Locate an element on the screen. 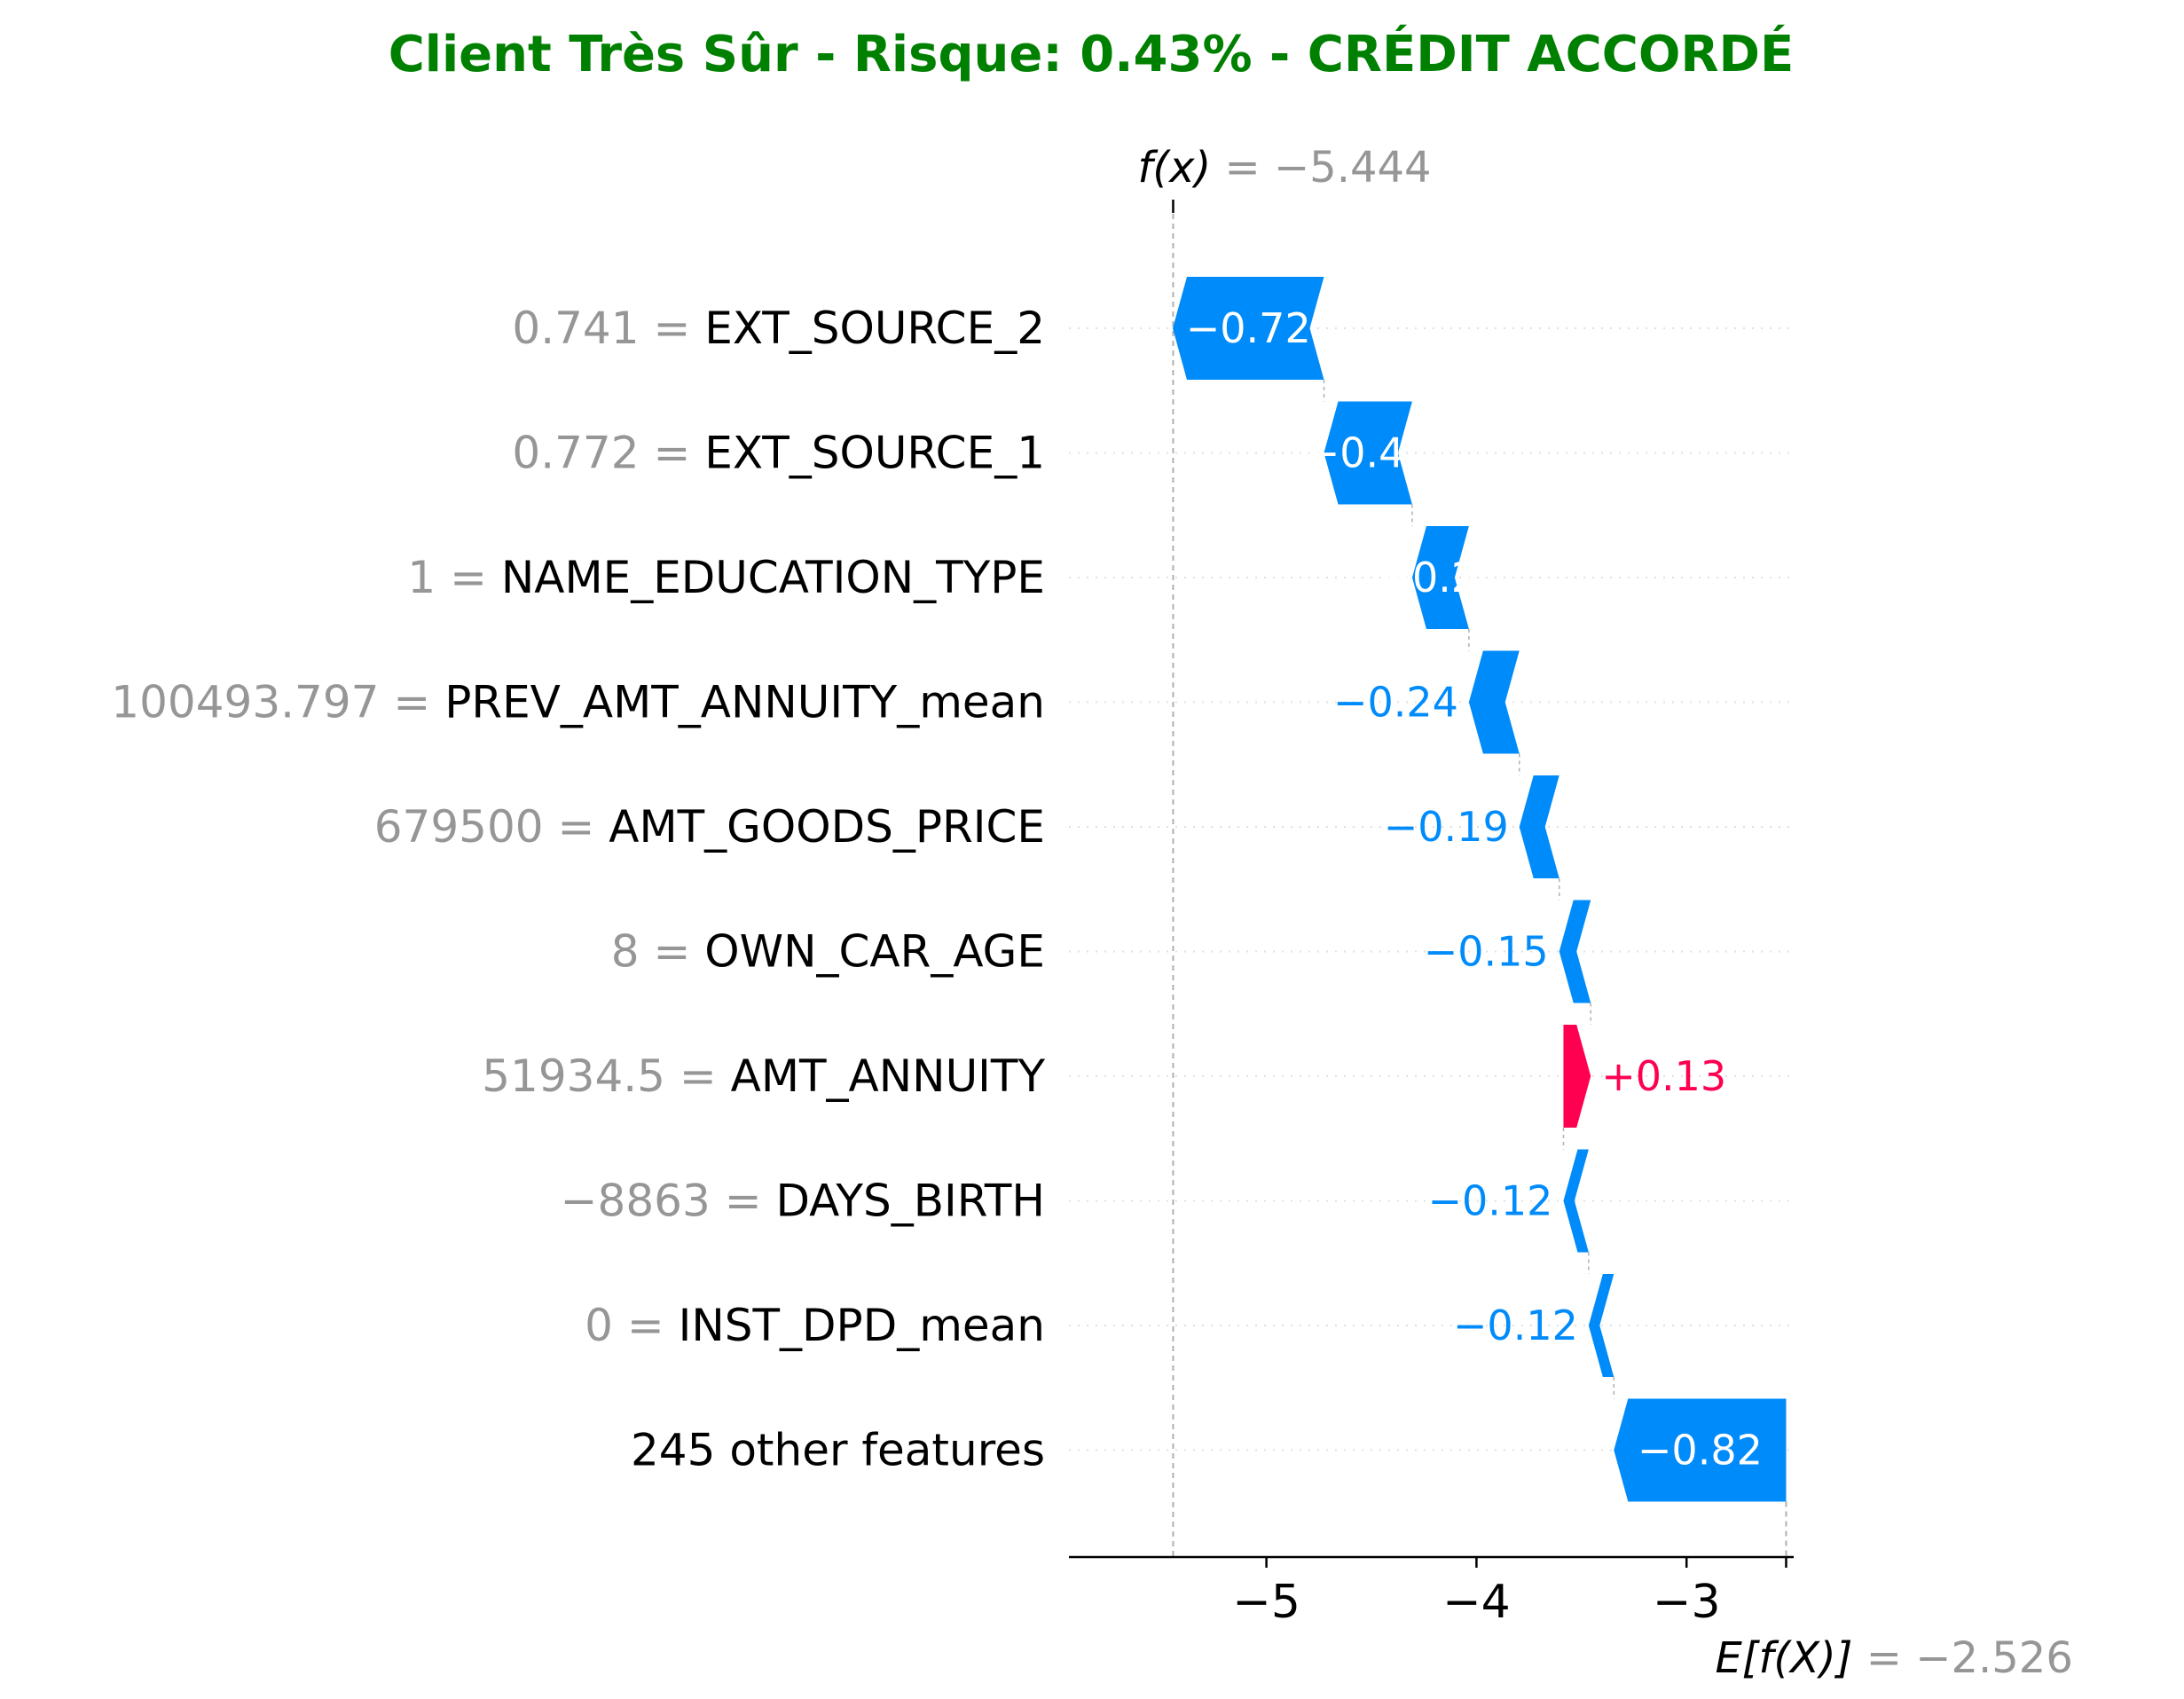 This screenshot has width=2184, height=1699. feature-value: 51934.5 is located at coordinates (573, 1076).